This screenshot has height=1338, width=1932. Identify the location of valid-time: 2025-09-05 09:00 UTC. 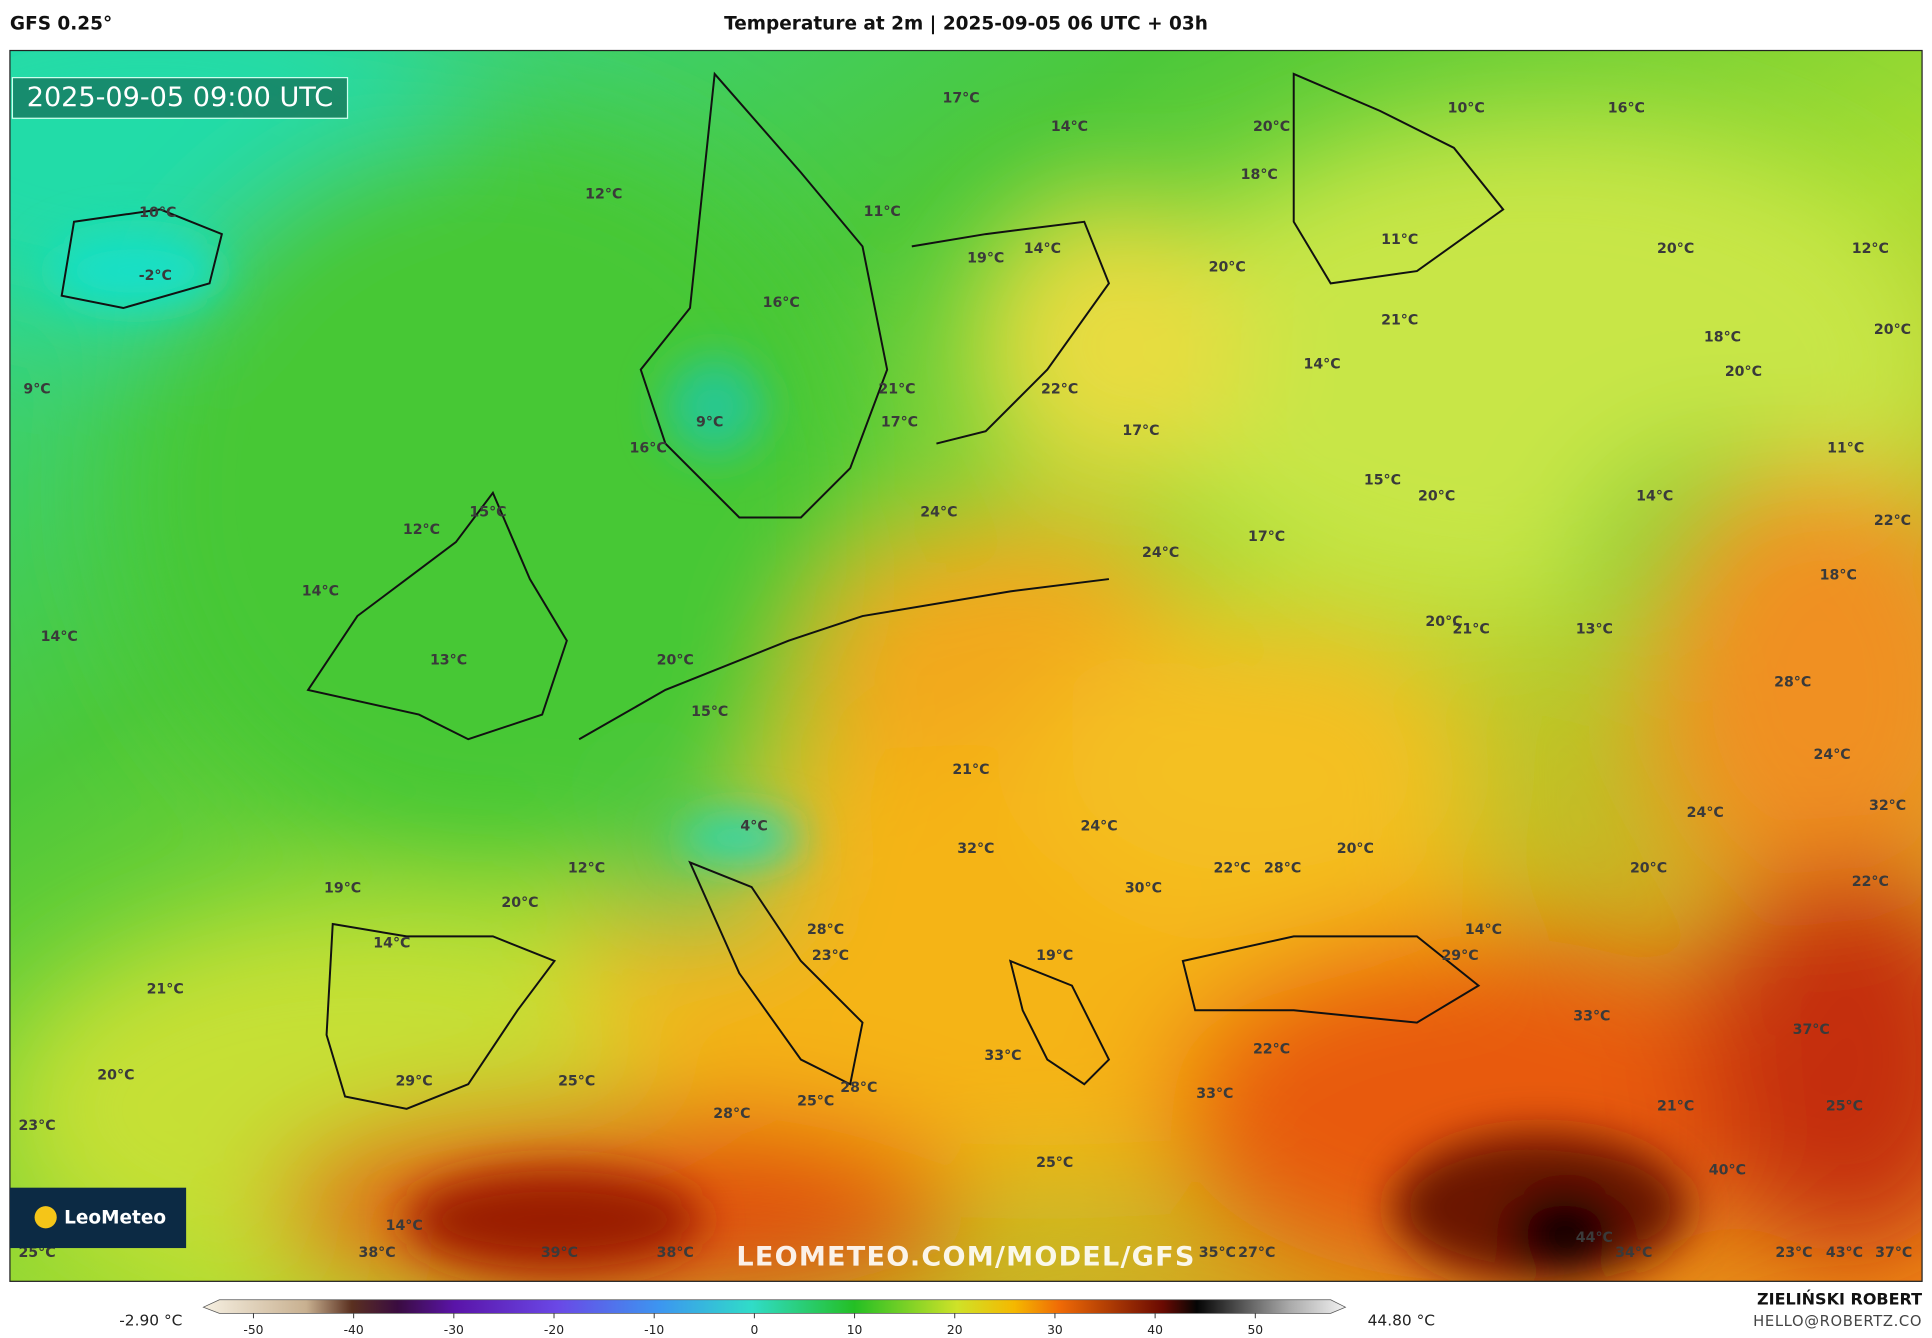
(180, 97).